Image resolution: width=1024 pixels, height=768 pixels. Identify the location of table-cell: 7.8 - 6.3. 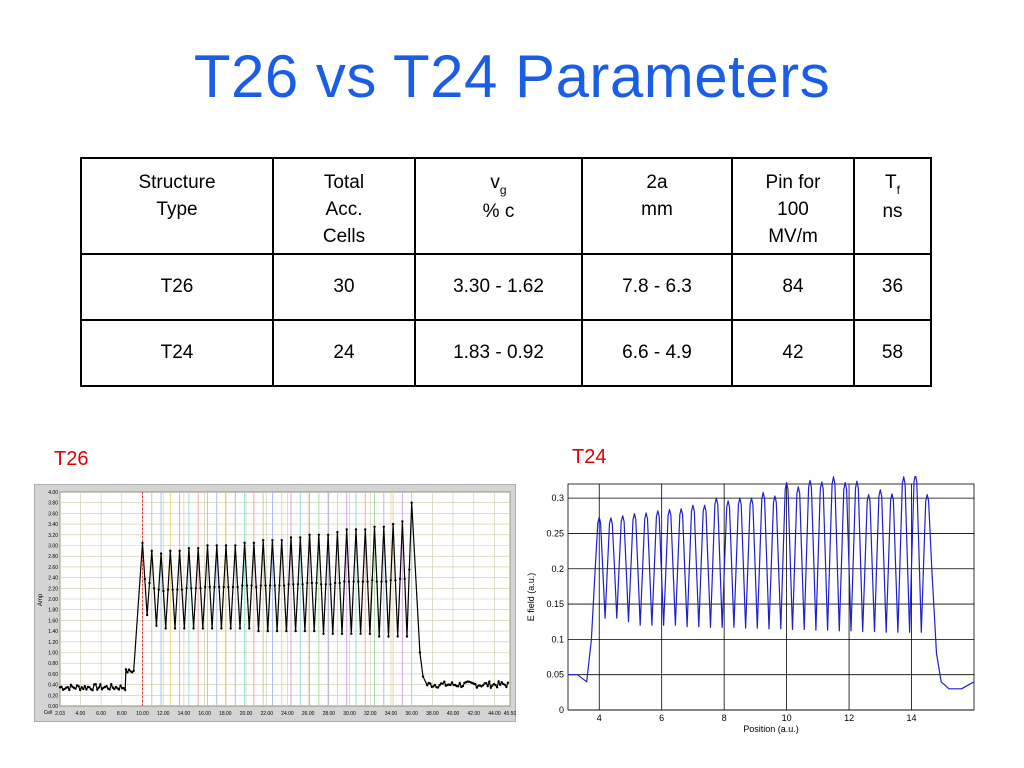
(657, 287).